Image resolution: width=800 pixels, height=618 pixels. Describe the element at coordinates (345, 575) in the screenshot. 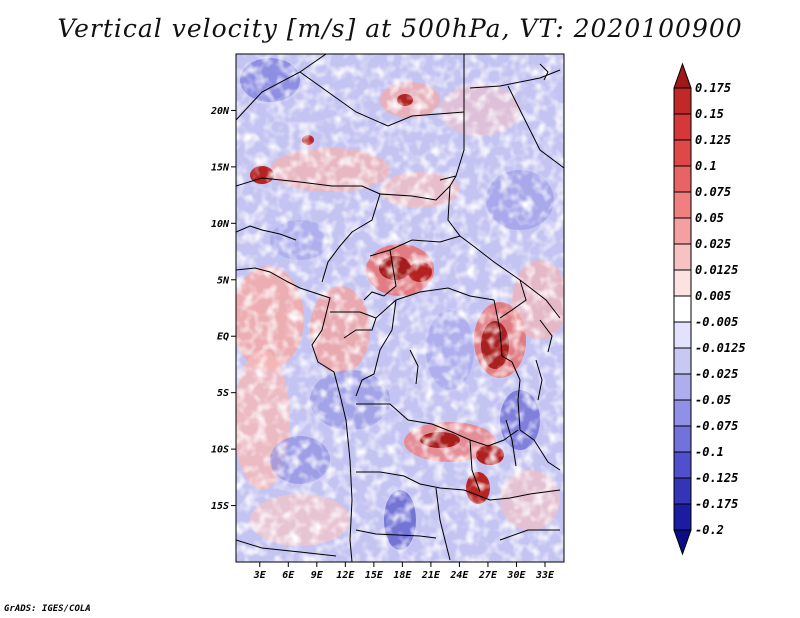

I see `lon-tick-label: 12E` at that location.